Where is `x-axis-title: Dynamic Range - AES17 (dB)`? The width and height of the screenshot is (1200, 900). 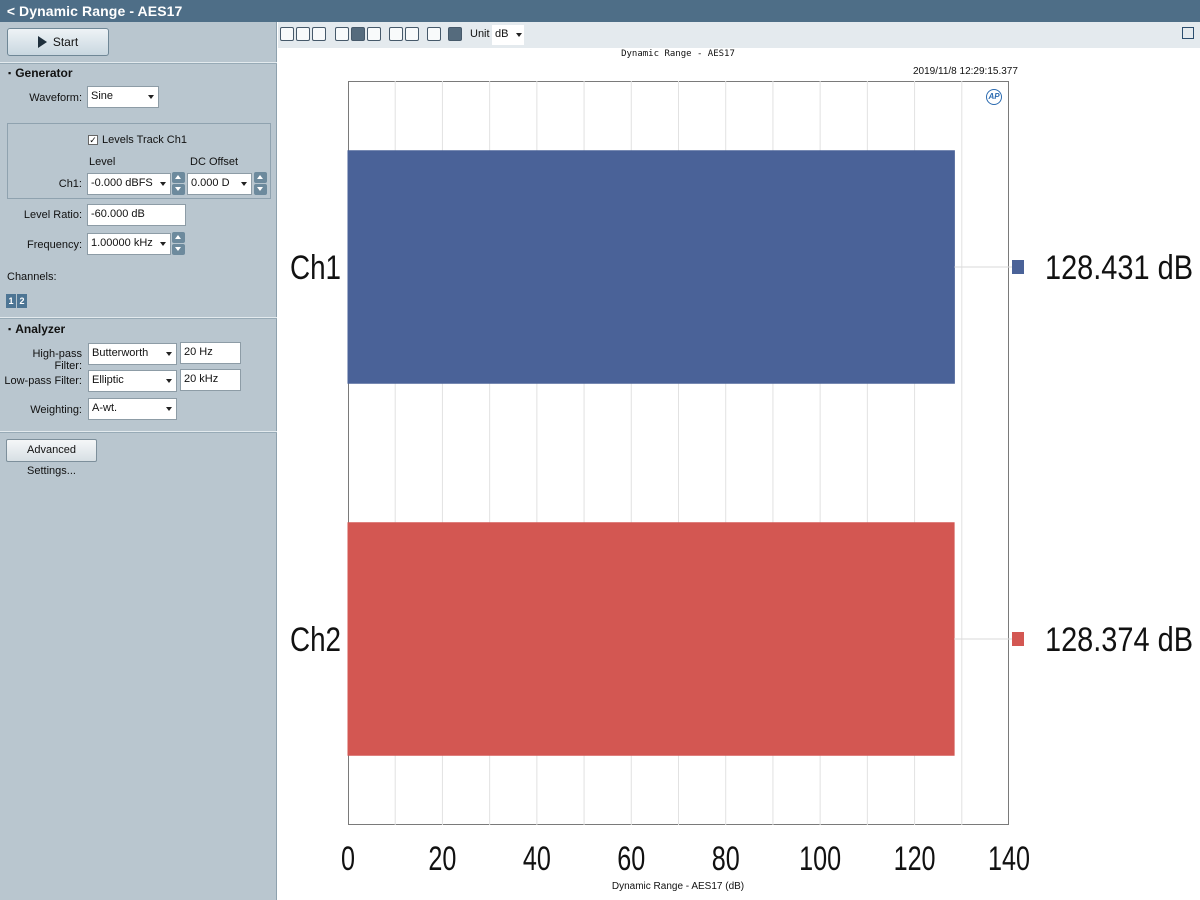 x-axis-title: Dynamic Range - AES17 (dB) is located at coordinates (678, 886).